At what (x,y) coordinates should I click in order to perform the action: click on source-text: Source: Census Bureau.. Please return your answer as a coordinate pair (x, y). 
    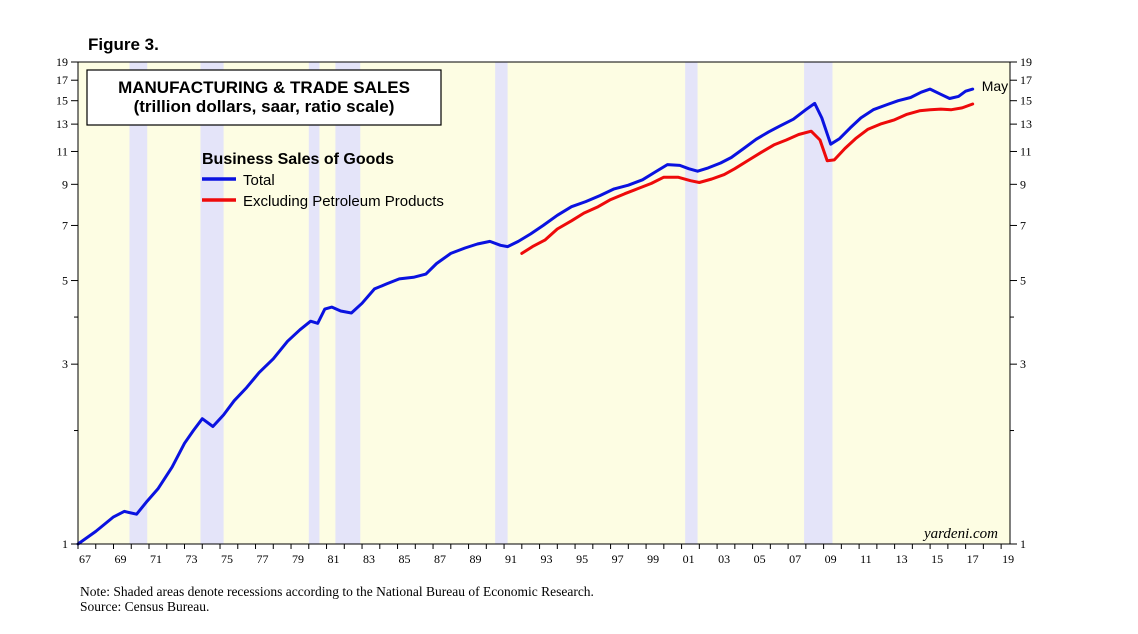
    Looking at the image, I should click on (145, 606).